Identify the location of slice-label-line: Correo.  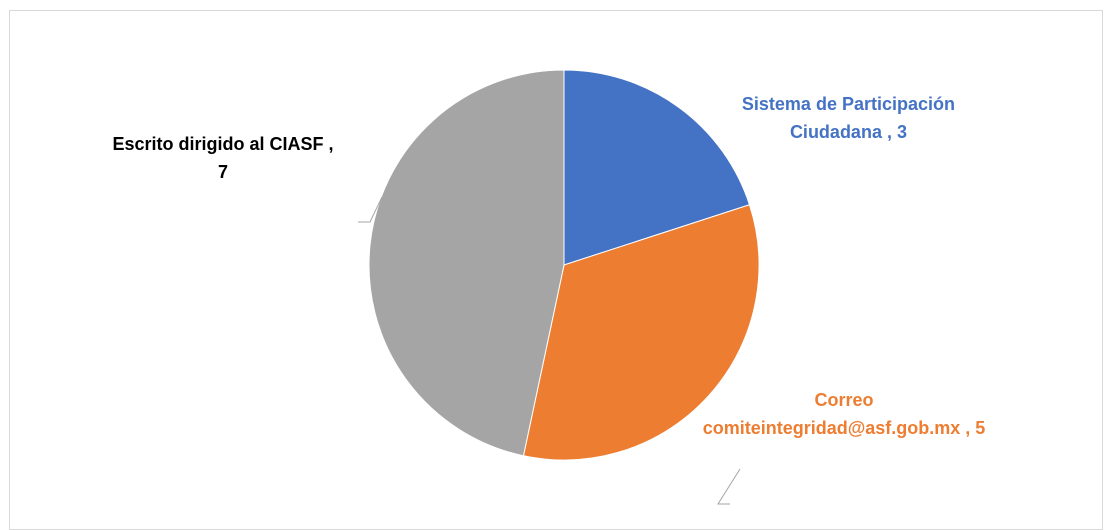
(844, 400).